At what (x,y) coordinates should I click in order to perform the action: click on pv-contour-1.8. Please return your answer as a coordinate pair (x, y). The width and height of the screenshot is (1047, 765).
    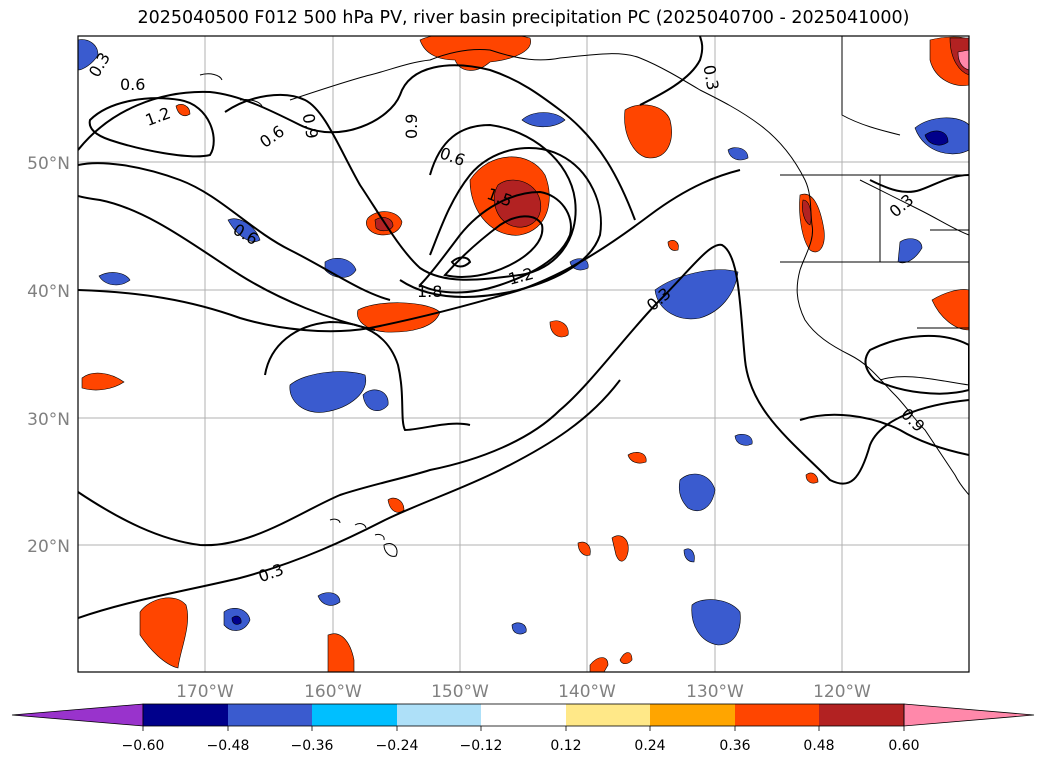
    Looking at the image, I should click on (493, 246).